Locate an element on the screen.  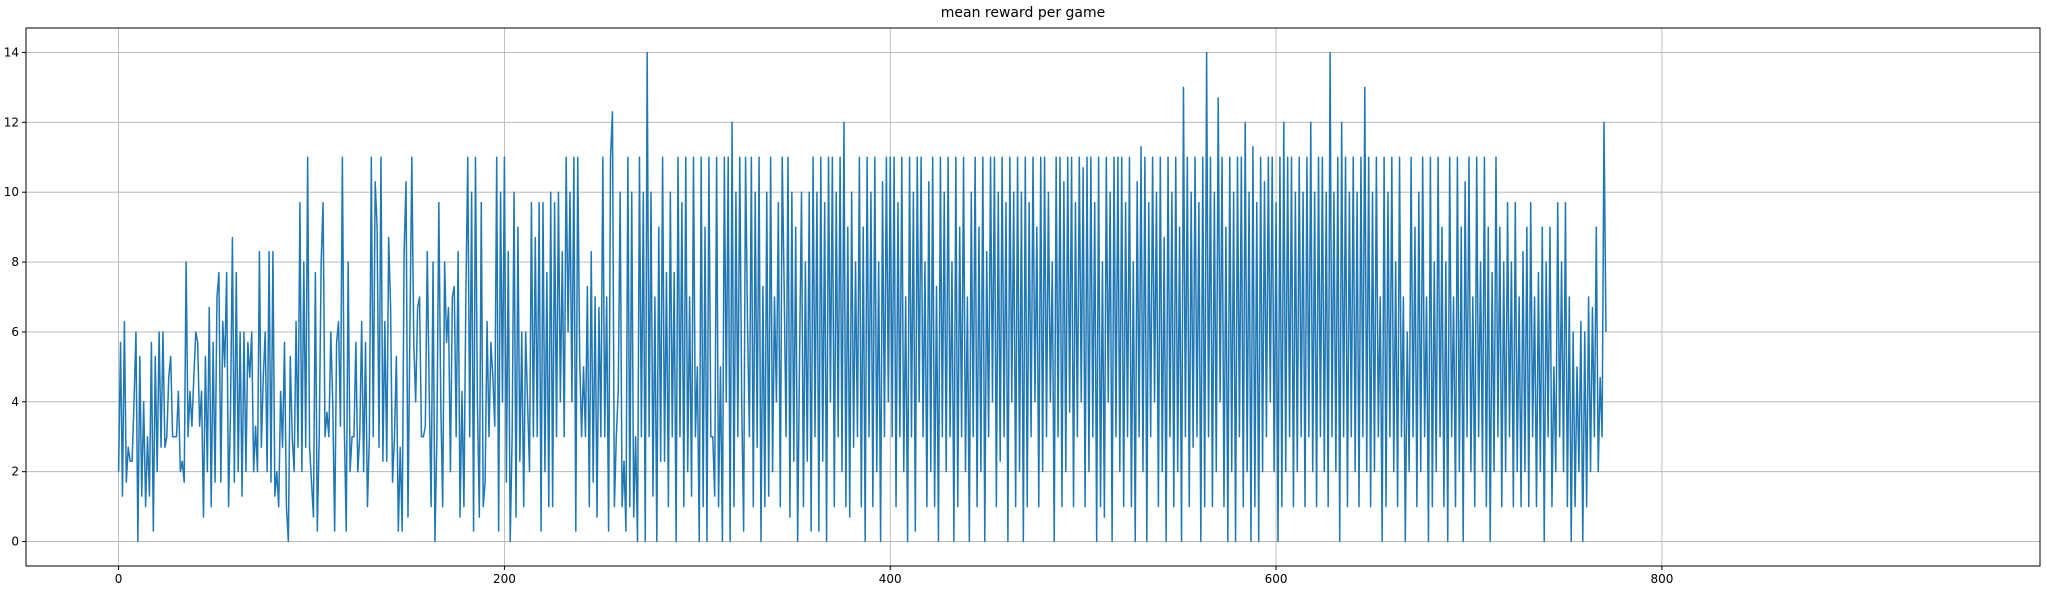
y-tick-label: 12 is located at coordinates (11, 122).